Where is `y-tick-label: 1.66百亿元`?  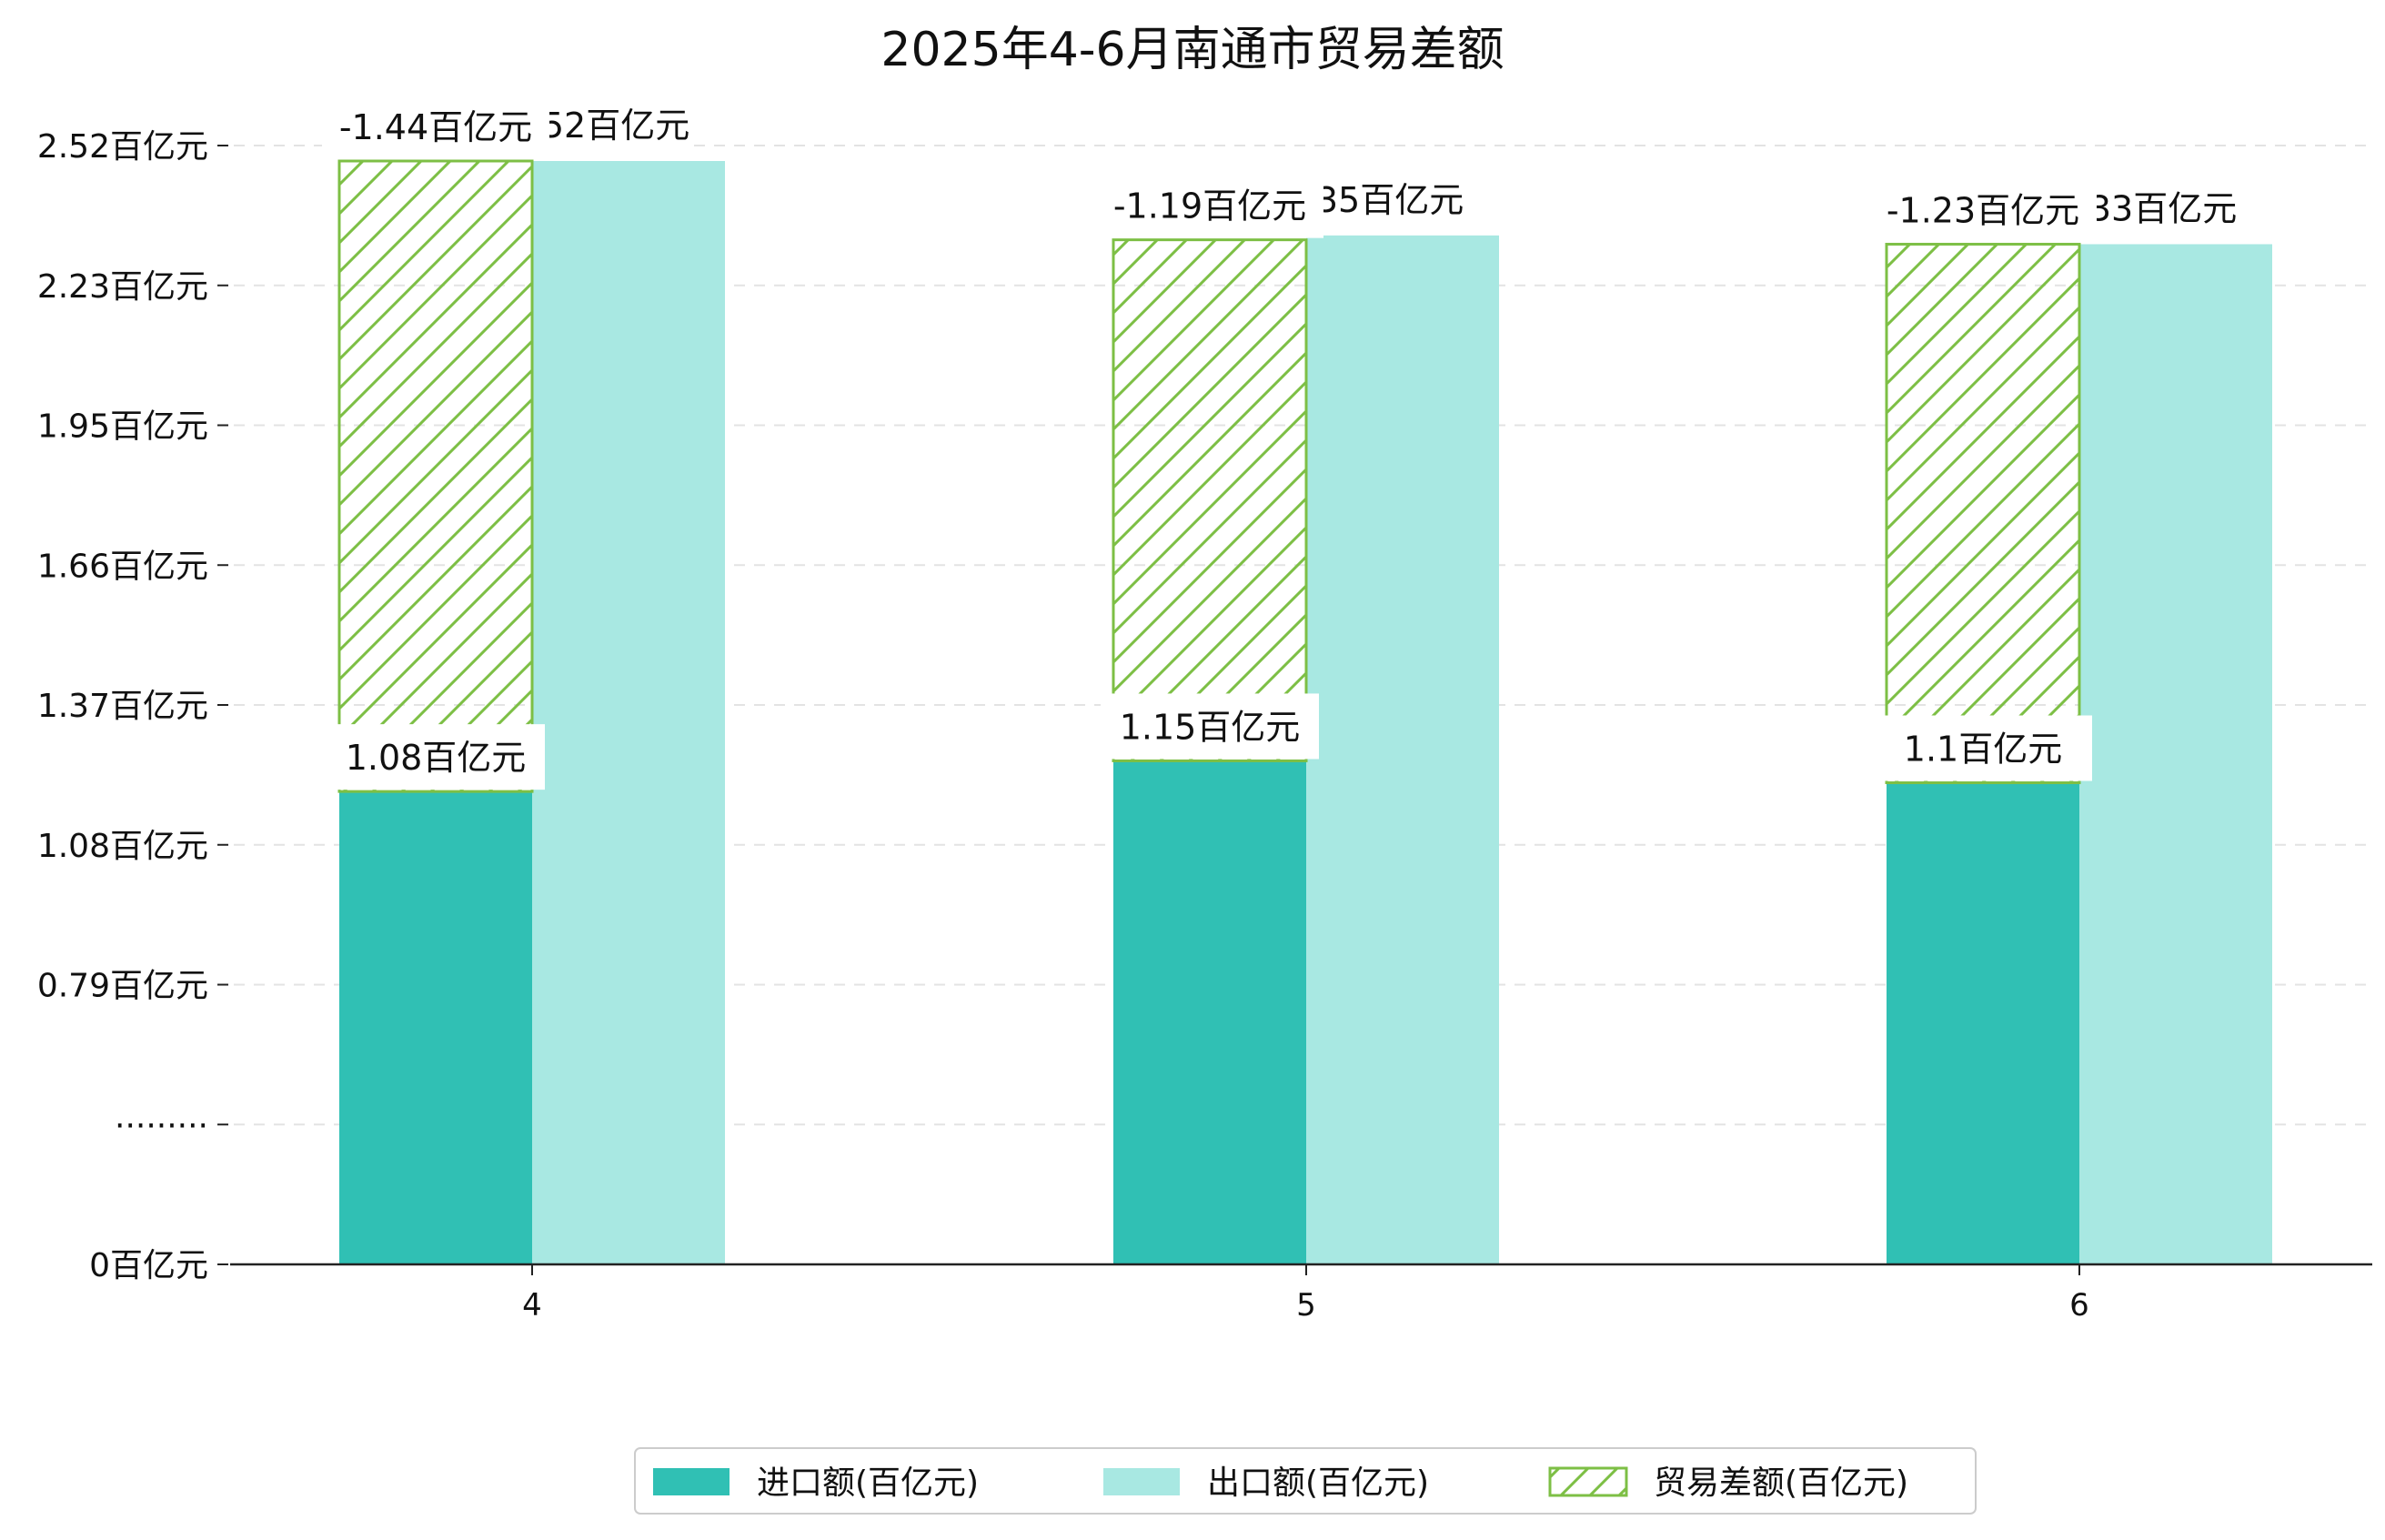 y-tick-label: 1.66百亿元 is located at coordinates (122, 566).